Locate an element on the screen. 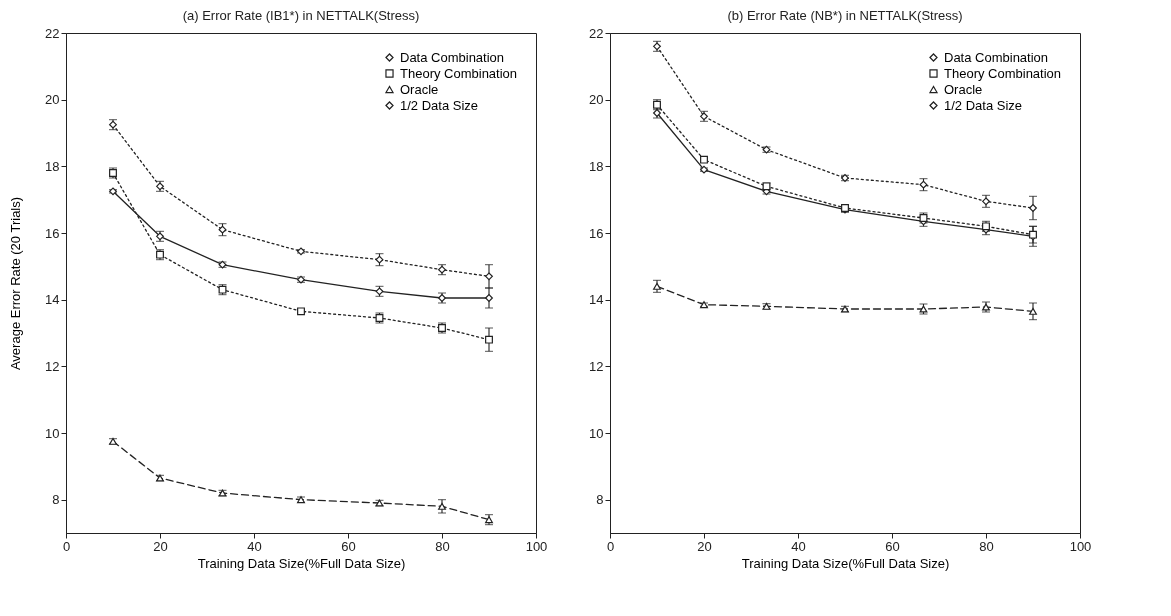 The image size is (1171, 616). chart-title: (b) Error Rate (NB*) in NETTALK(Stress) is located at coordinates (845, 15).